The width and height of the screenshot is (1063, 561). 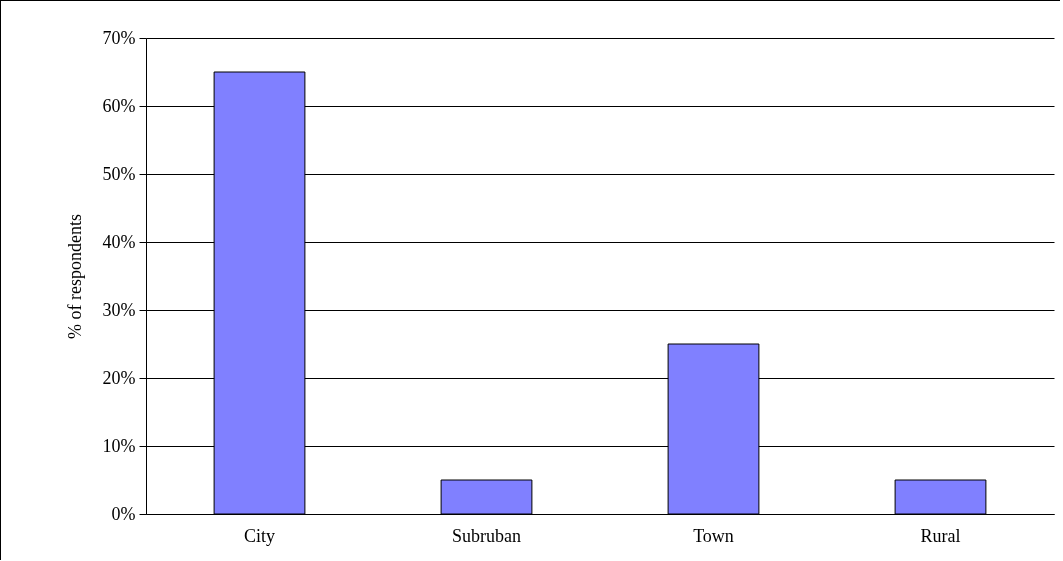 What do you see at coordinates (119, 445) in the screenshot?
I see `y-tick-label: 10%` at bounding box center [119, 445].